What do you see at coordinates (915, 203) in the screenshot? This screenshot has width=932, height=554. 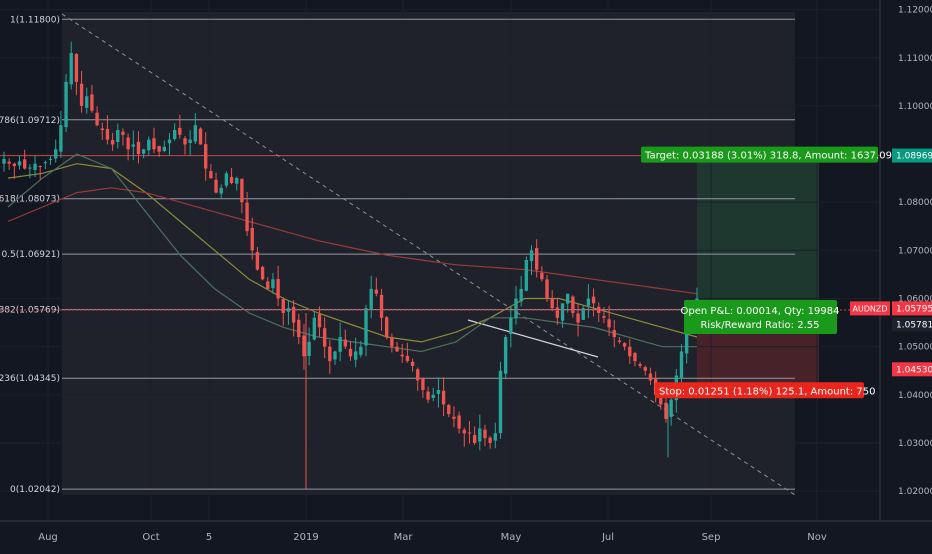 I see `y-tick-label: 1.08000` at bounding box center [915, 203].